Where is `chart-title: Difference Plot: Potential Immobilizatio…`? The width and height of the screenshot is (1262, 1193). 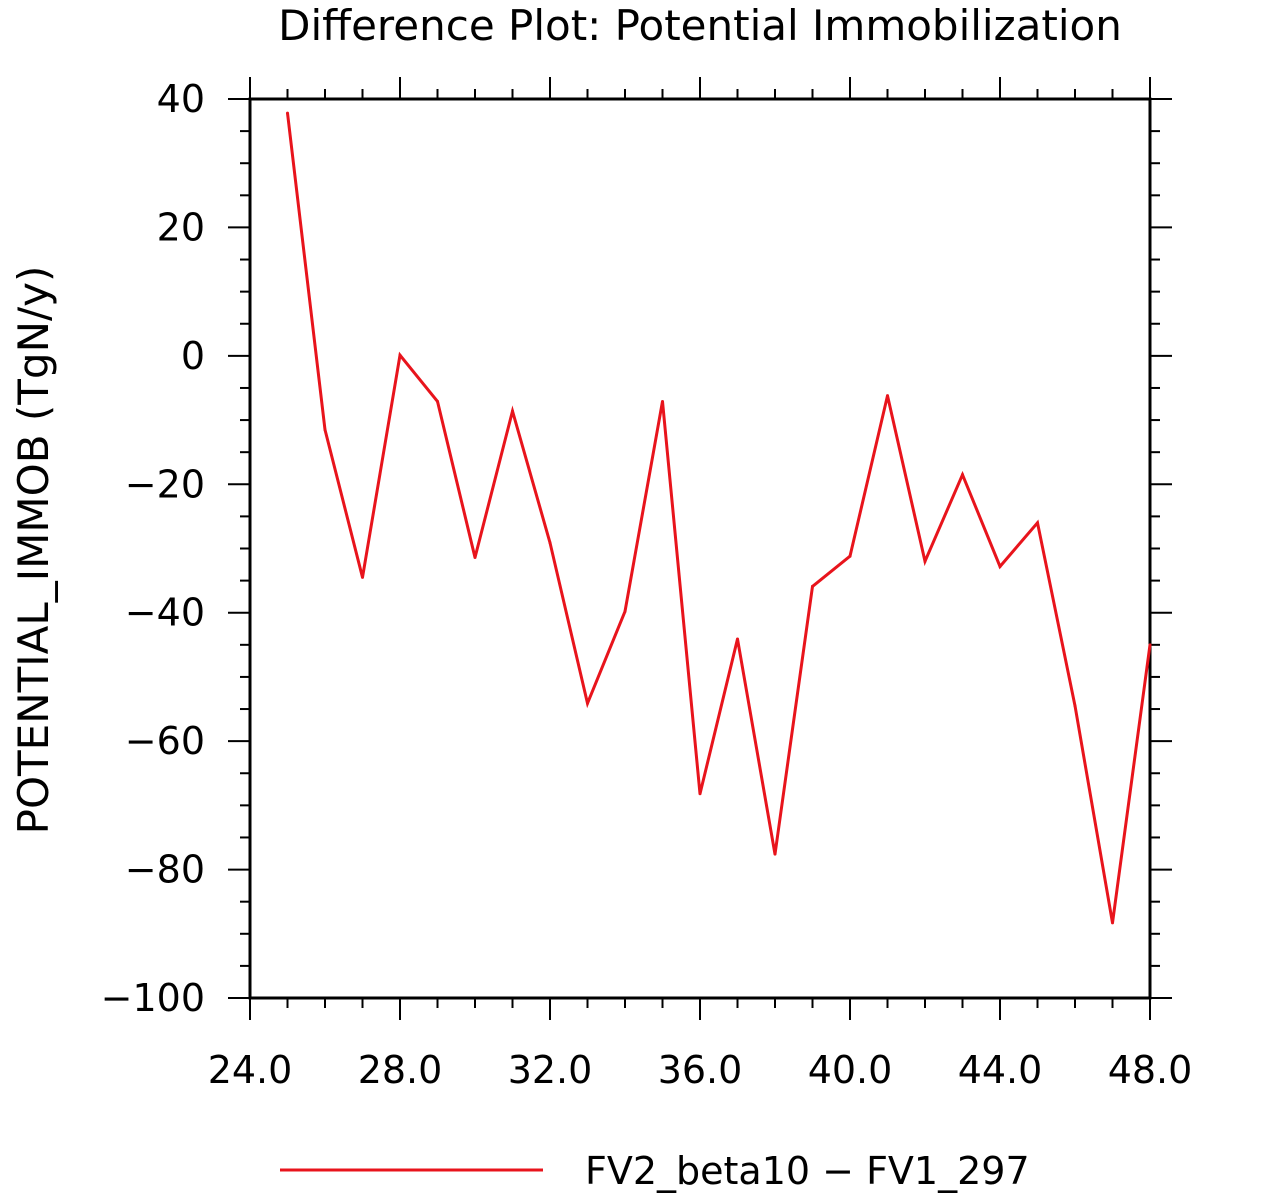
chart-title: Difference Plot: Potential Immobilizatio… is located at coordinates (700, 25).